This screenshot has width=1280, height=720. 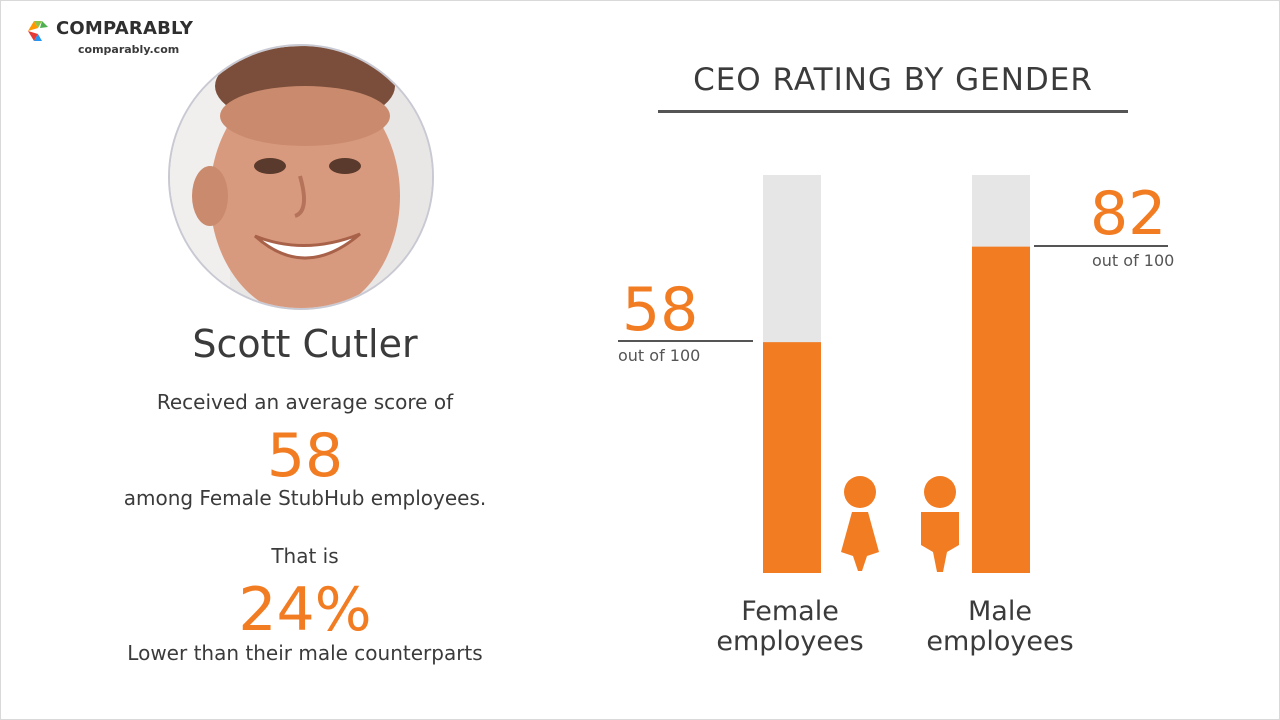 What do you see at coordinates (893, 111) in the screenshot?
I see `chart-title-rule` at bounding box center [893, 111].